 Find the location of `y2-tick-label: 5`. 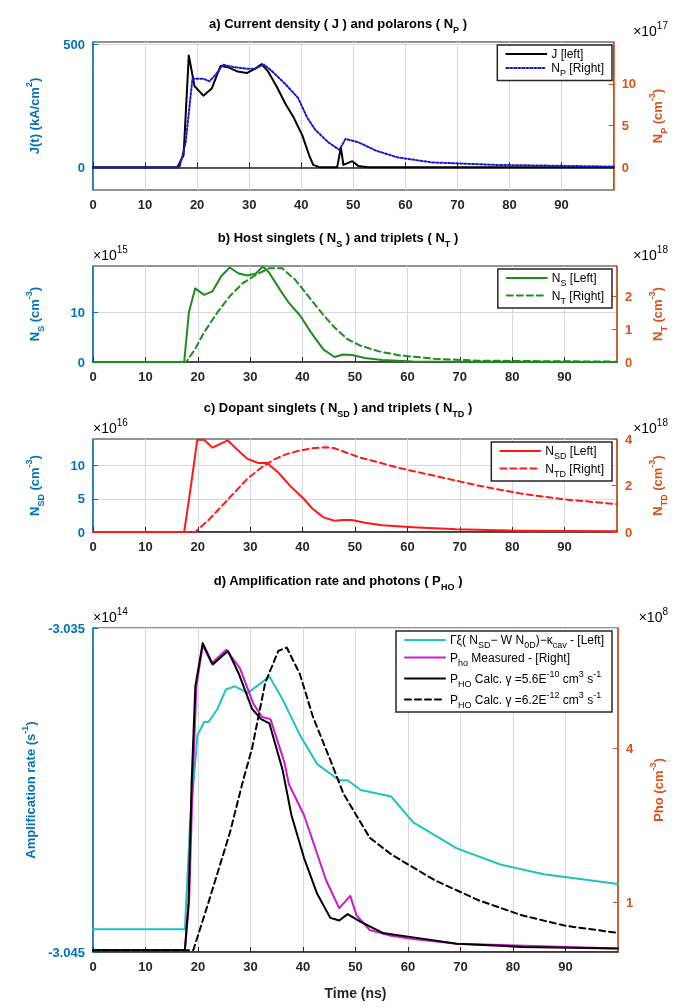

y2-tick-label: 5 is located at coordinates (625, 126).